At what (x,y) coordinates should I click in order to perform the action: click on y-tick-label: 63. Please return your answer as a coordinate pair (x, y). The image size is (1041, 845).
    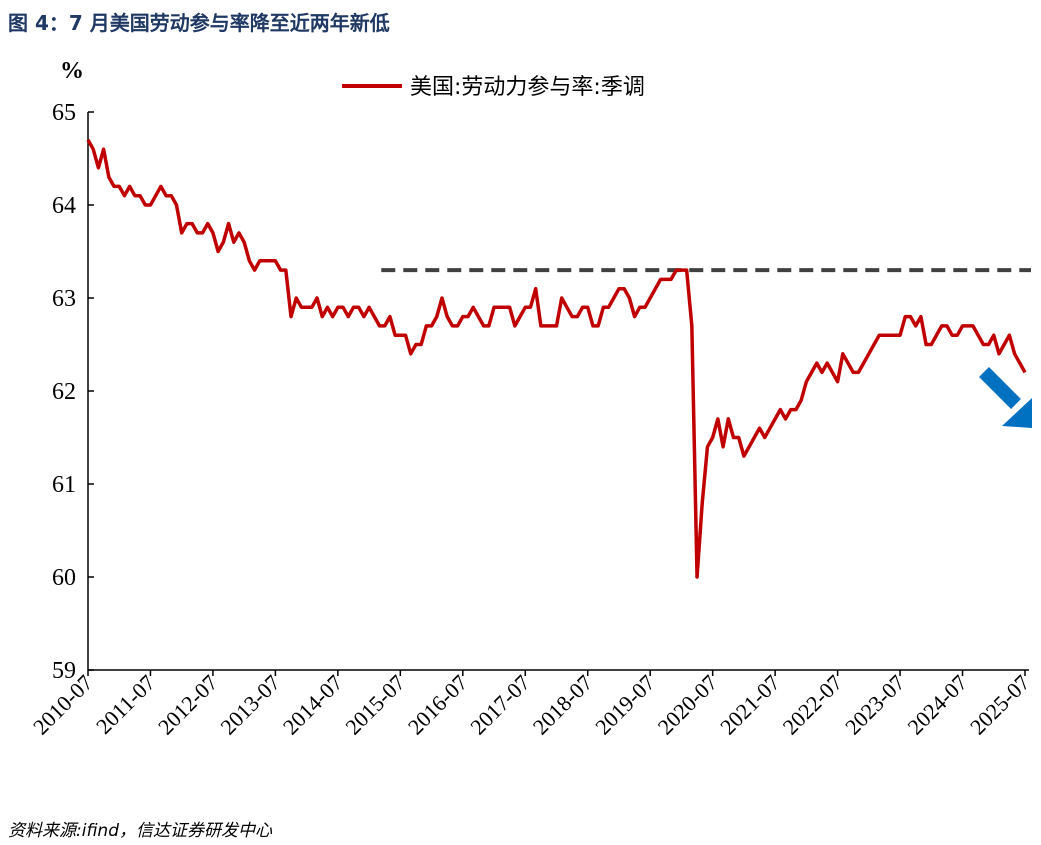
    Looking at the image, I should click on (64, 299).